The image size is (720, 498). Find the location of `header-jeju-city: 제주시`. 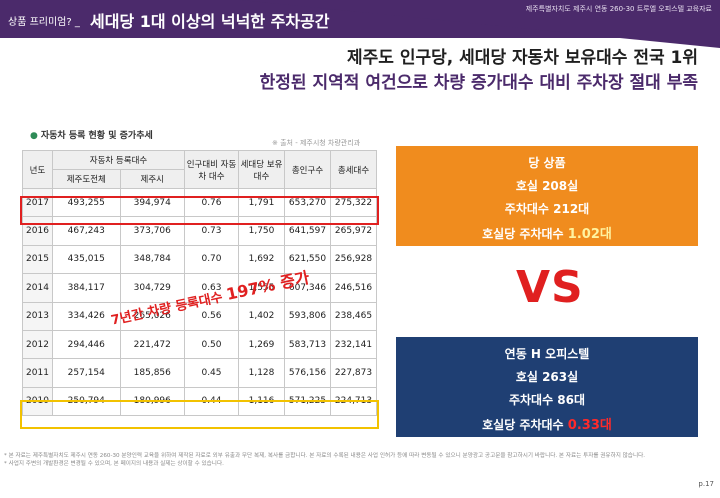

header-jeju-city: 제주시 is located at coordinates (152, 179).